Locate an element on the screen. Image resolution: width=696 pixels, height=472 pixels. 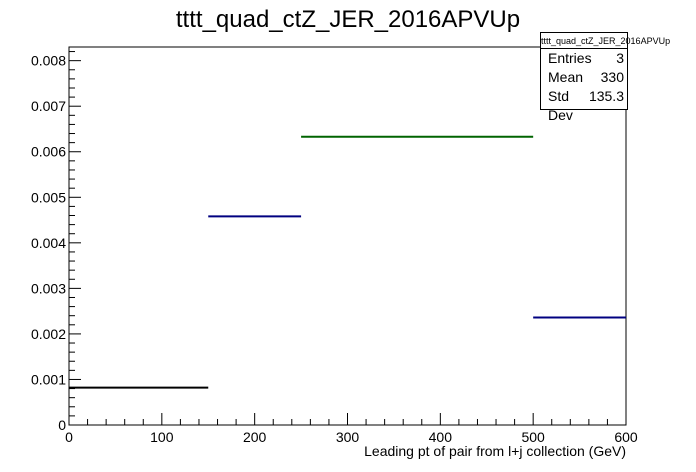
stats-entries-value: 3 is located at coordinates (620, 58).